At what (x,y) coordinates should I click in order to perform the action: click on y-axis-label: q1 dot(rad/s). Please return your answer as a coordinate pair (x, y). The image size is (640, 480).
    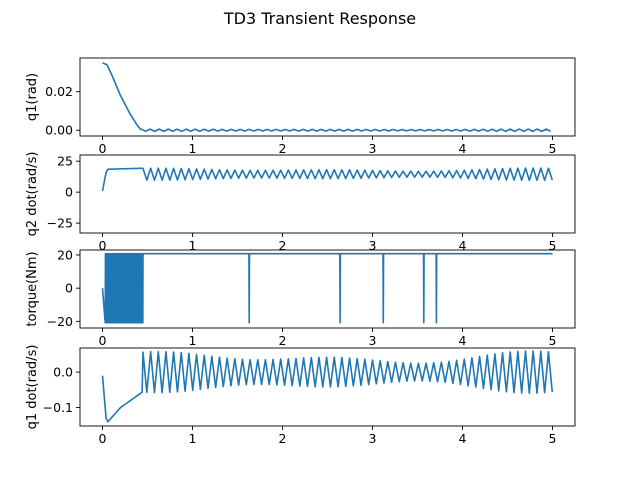
    Looking at the image, I should click on (32, 387).